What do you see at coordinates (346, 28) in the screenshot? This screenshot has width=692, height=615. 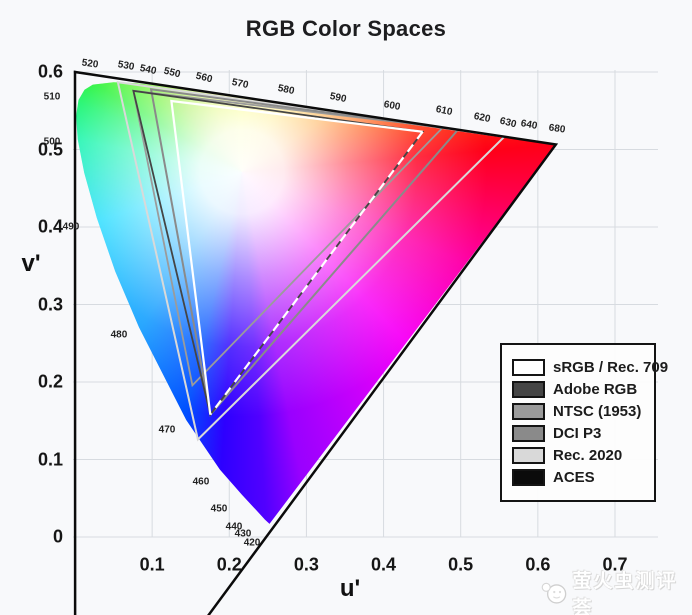 I see `page-title: RGB Color Spaces` at bounding box center [346, 28].